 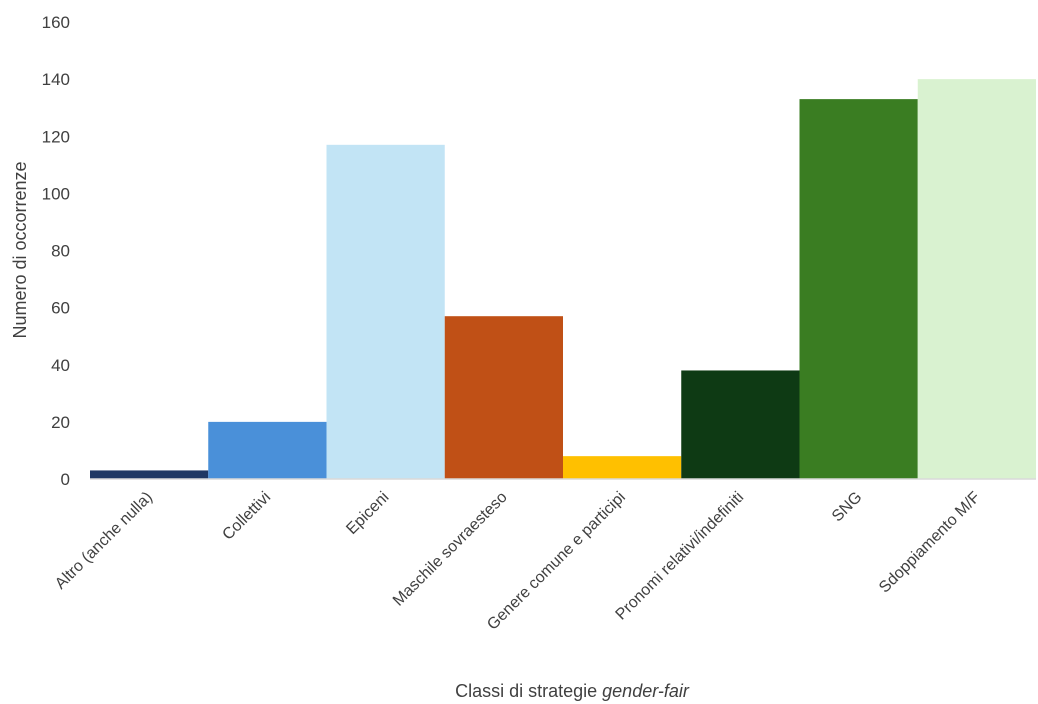 I want to click on x-category-label: Altro (anche nulla), so click(x=104, y=541).